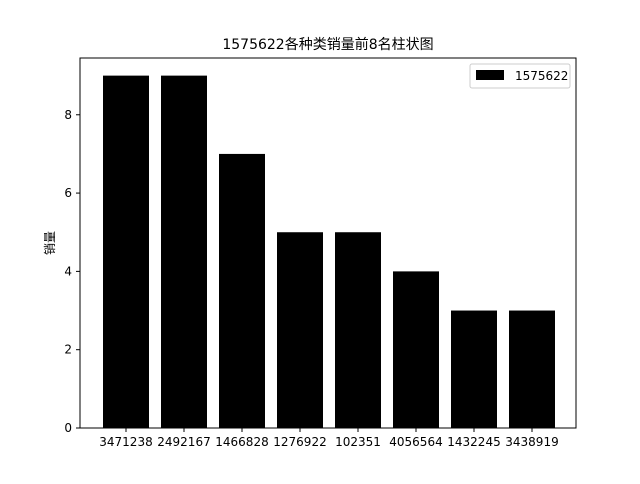 The image size is (640, 484). What do you see at coordinates (299, 442) in the screenshot?
I see `x-tick-label: 1276922` at bounding box center [299, 442].